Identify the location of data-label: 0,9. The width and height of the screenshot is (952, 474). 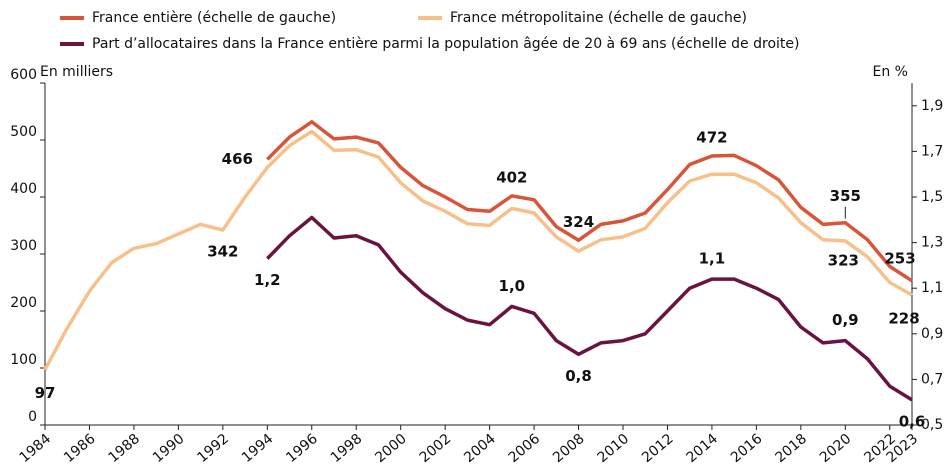
(845, 320).